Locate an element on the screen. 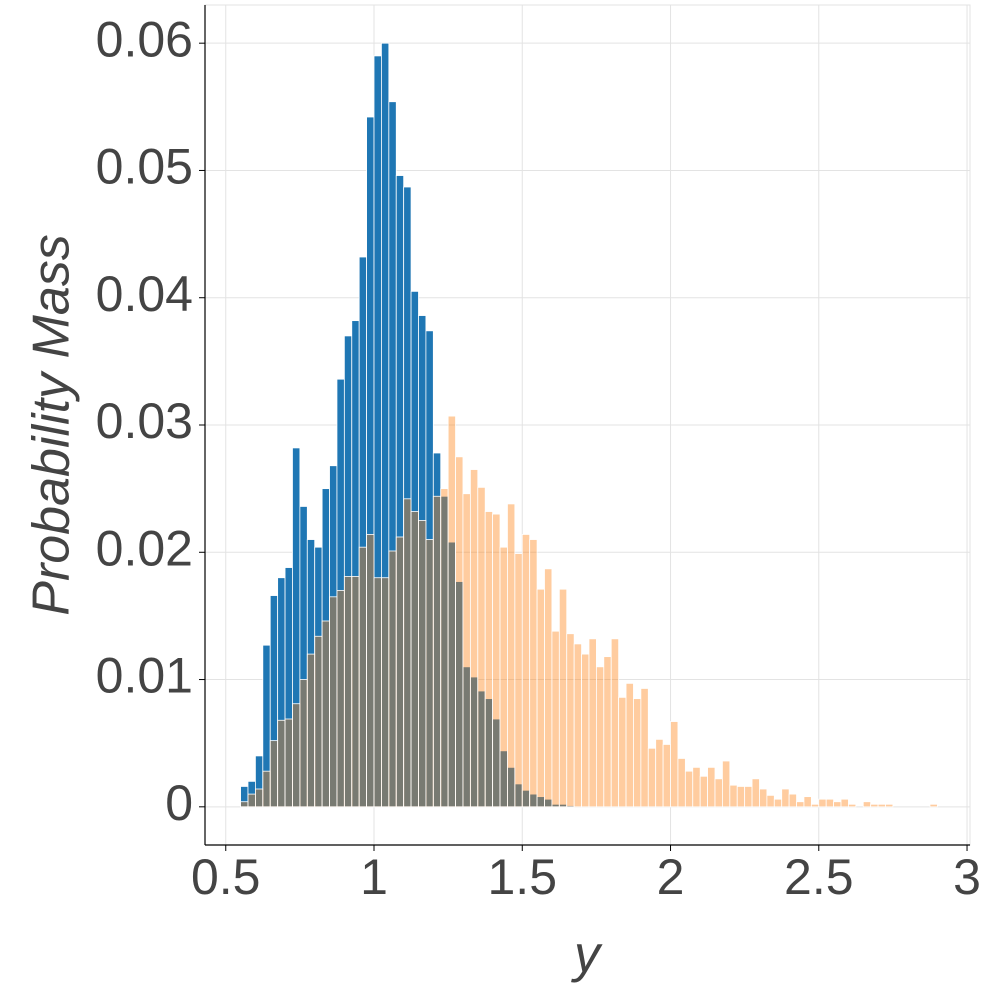 The image size is (1000, 1005). x-tick-label: 1 is located at coordinates (374, 877).